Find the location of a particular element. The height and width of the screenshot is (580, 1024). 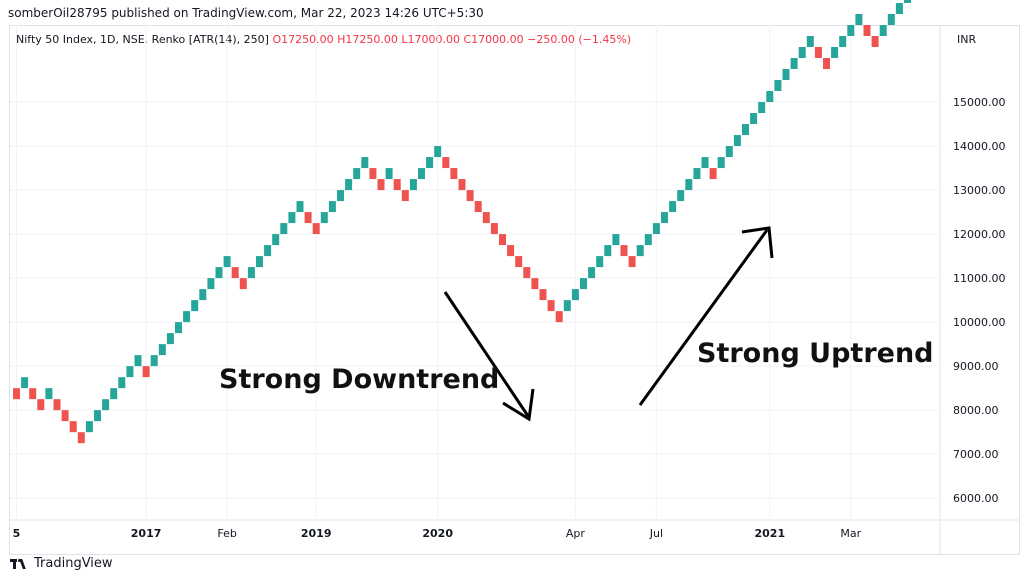

y-tick-label: 14000.00 is located at coordinates (979, 146).